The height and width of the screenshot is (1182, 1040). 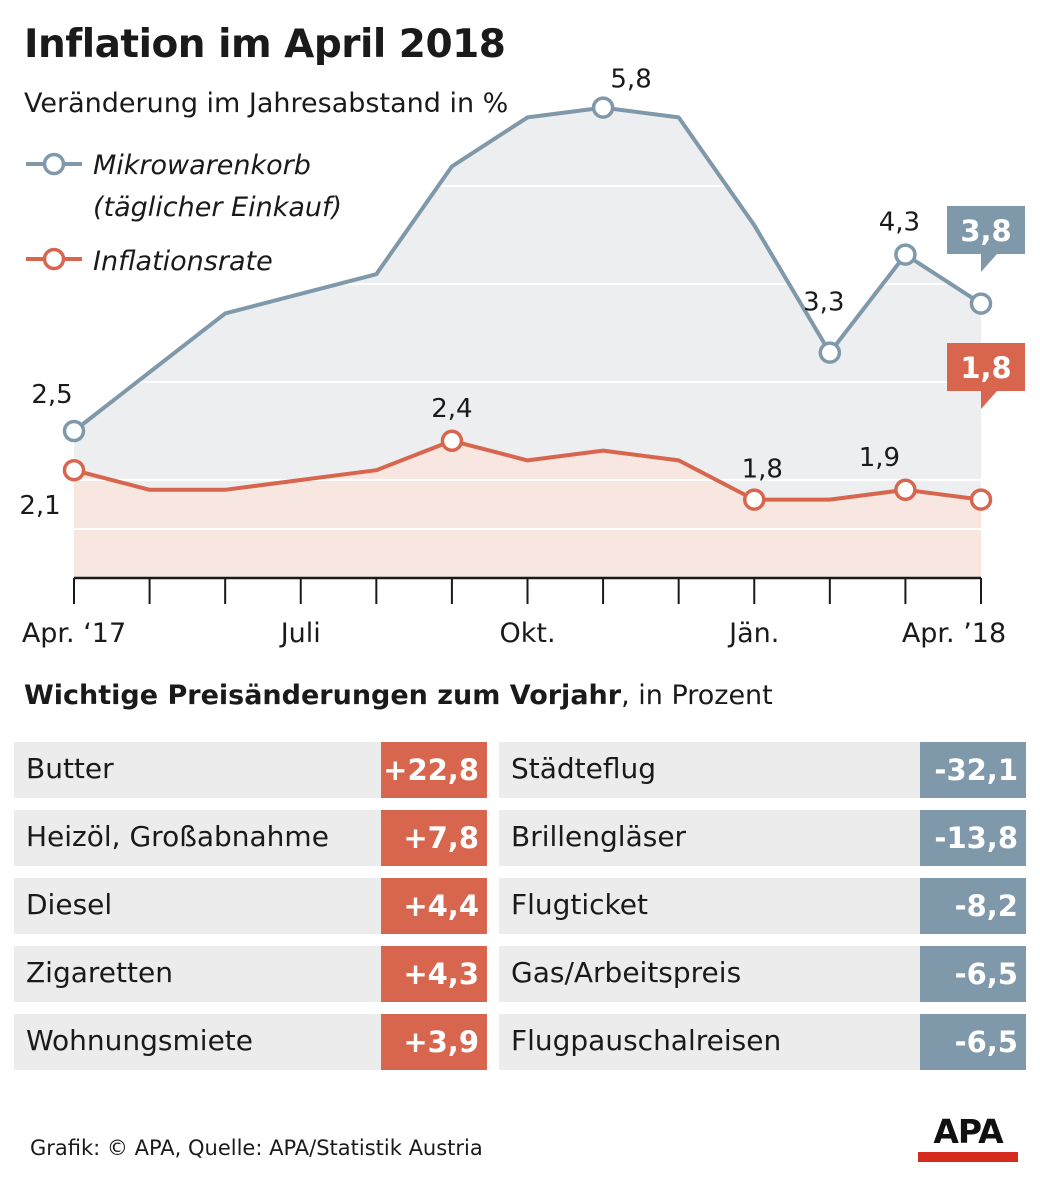 I want to click on table-title-bold: Wichtige Preisänderungen zum Vorjahr, so click(x=323, y=695).